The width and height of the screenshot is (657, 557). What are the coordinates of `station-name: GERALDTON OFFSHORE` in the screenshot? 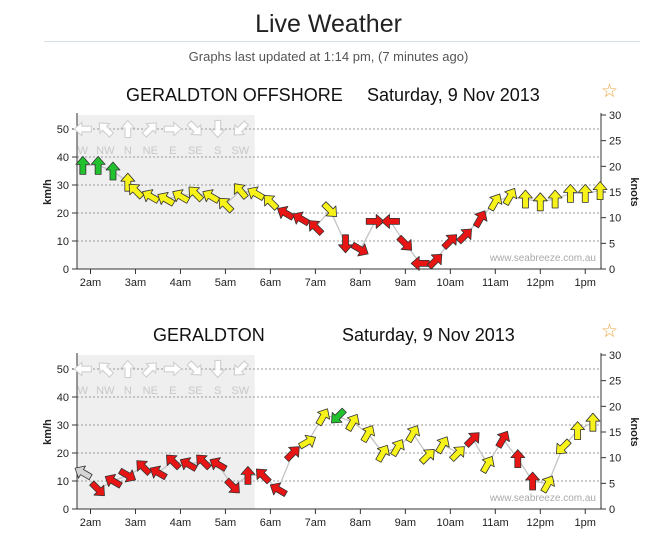 It's located at (234, 95).